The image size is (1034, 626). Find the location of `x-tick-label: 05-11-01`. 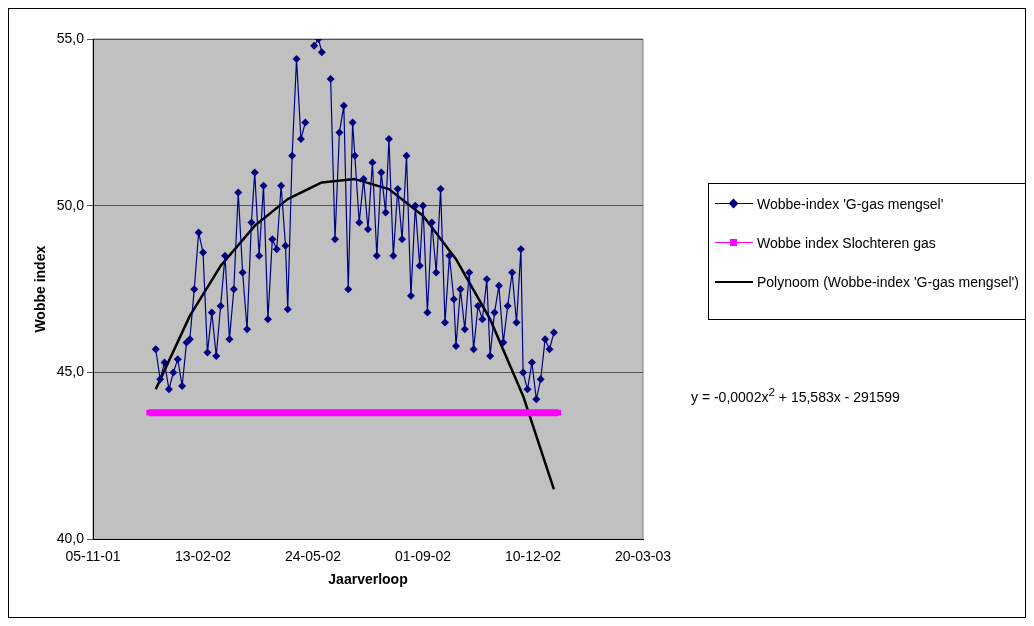

x-tick-label: 05-11-01 is located at coordinates (93, 555).